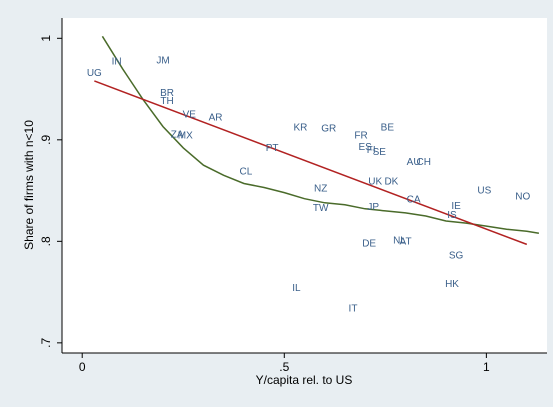 This screenshot has width=553, height=407. Describe the element at coordinates (388, 128) in the screenshot. I see `point-label-be: BE` at that location.